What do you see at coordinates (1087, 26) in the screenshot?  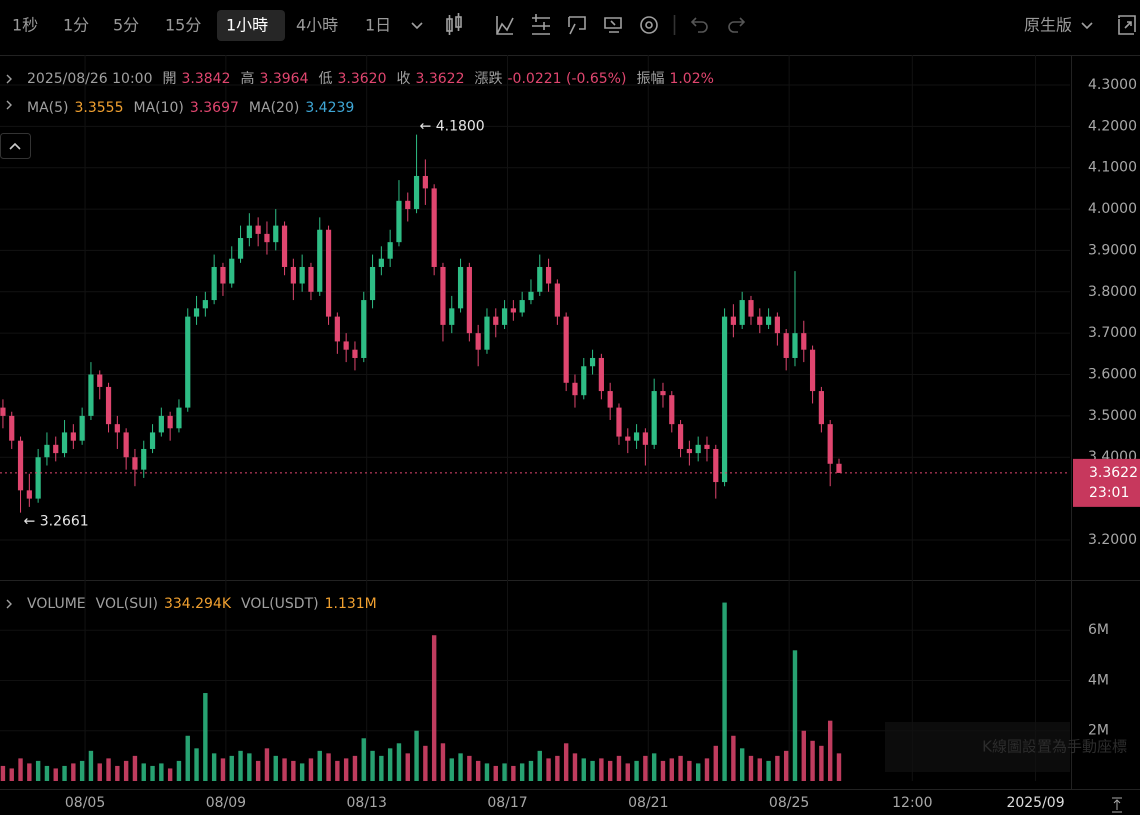 I see `source-menu-chevron` at bounding box center [1087, 26].